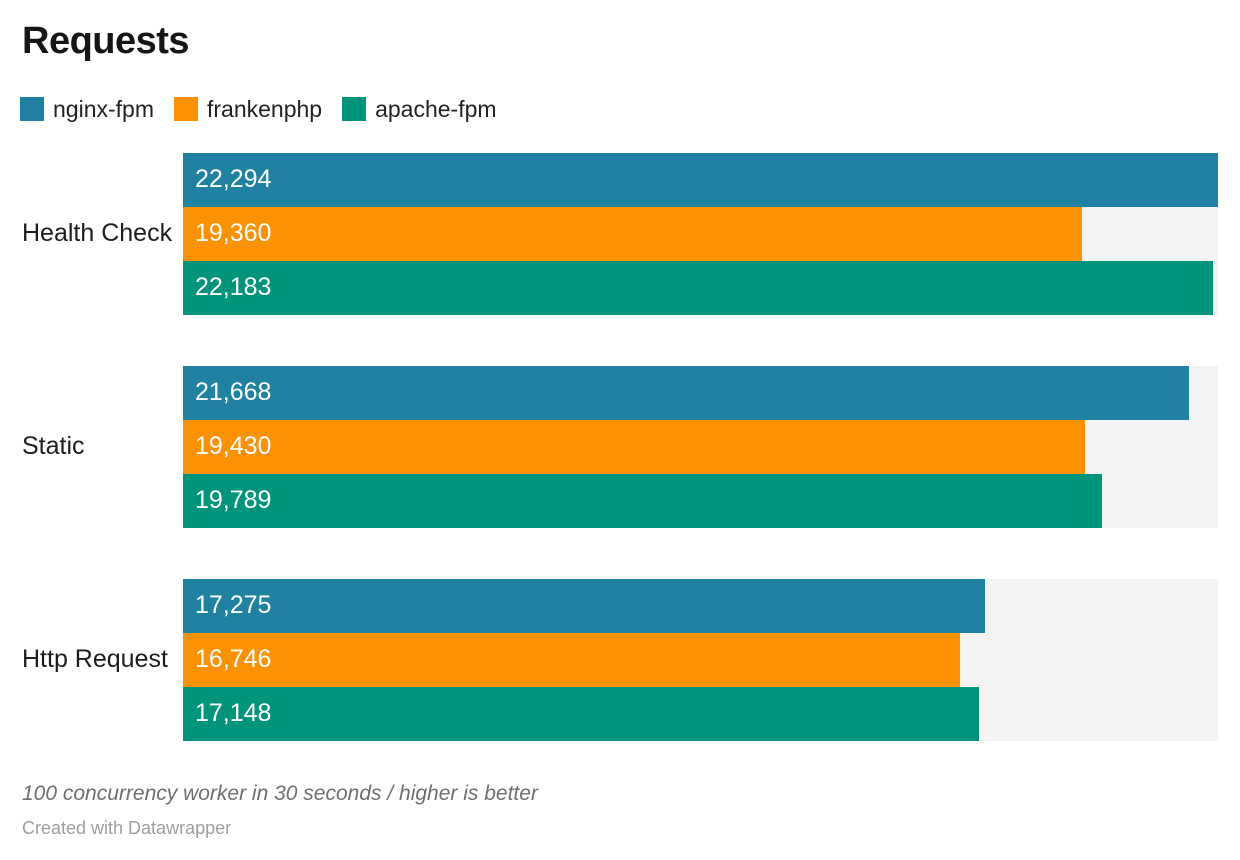  I want to click on bar-track: 19,430, so click(700, 446).